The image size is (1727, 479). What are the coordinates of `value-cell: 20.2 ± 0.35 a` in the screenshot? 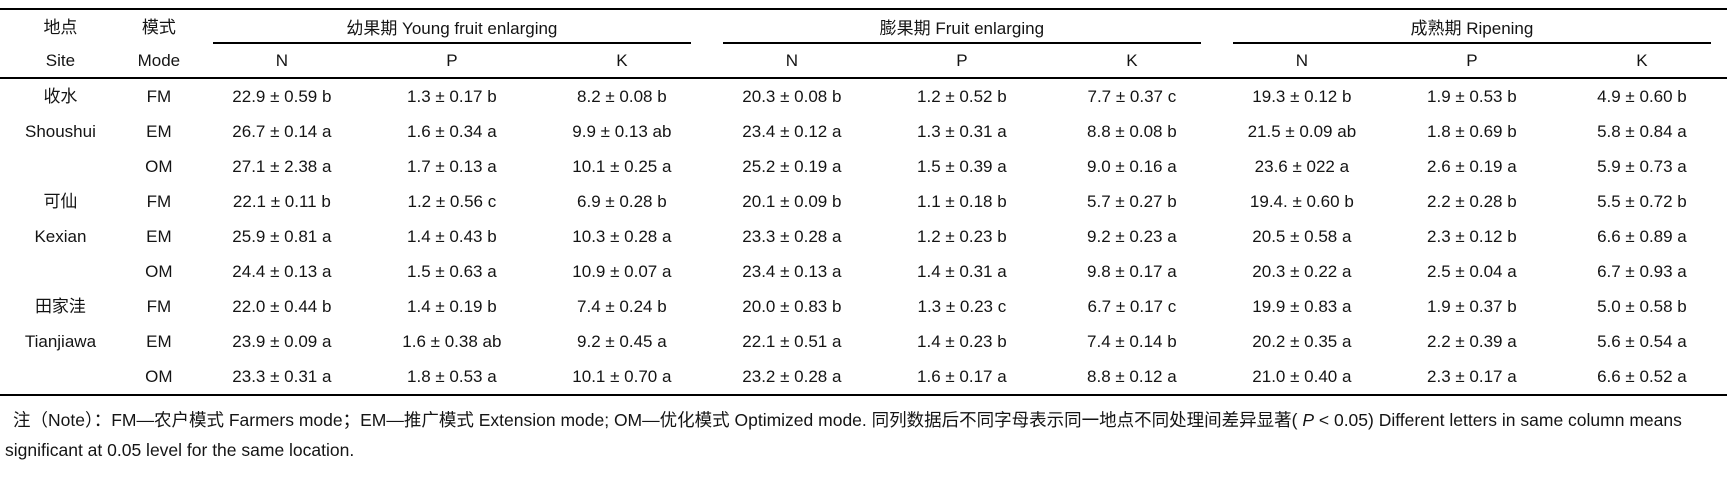 It's located at (1302, 341).